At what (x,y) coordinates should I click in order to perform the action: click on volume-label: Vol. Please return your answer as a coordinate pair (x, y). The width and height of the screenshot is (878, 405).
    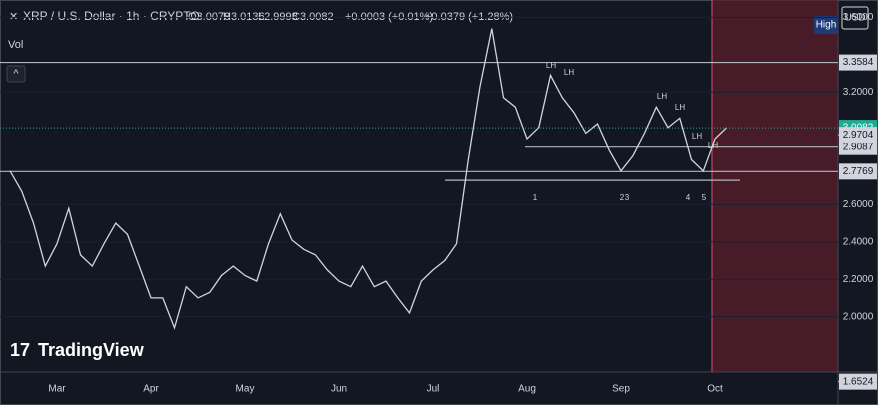
    Looking at the image, I should click on (15, 45).